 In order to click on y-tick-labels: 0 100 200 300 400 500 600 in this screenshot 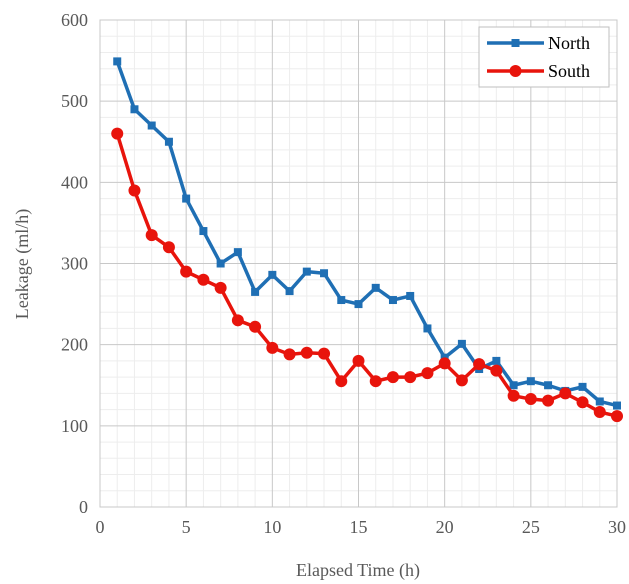, I will do `click(74, 263)`.